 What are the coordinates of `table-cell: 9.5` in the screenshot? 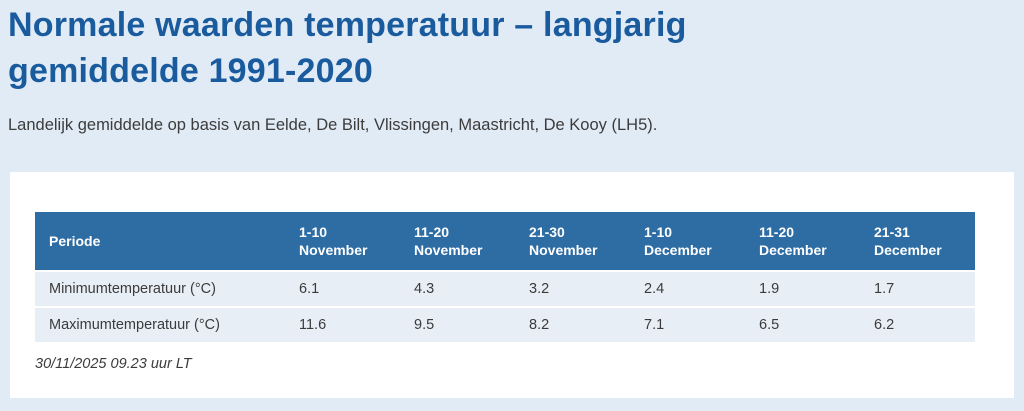 It's located at (424, 325).